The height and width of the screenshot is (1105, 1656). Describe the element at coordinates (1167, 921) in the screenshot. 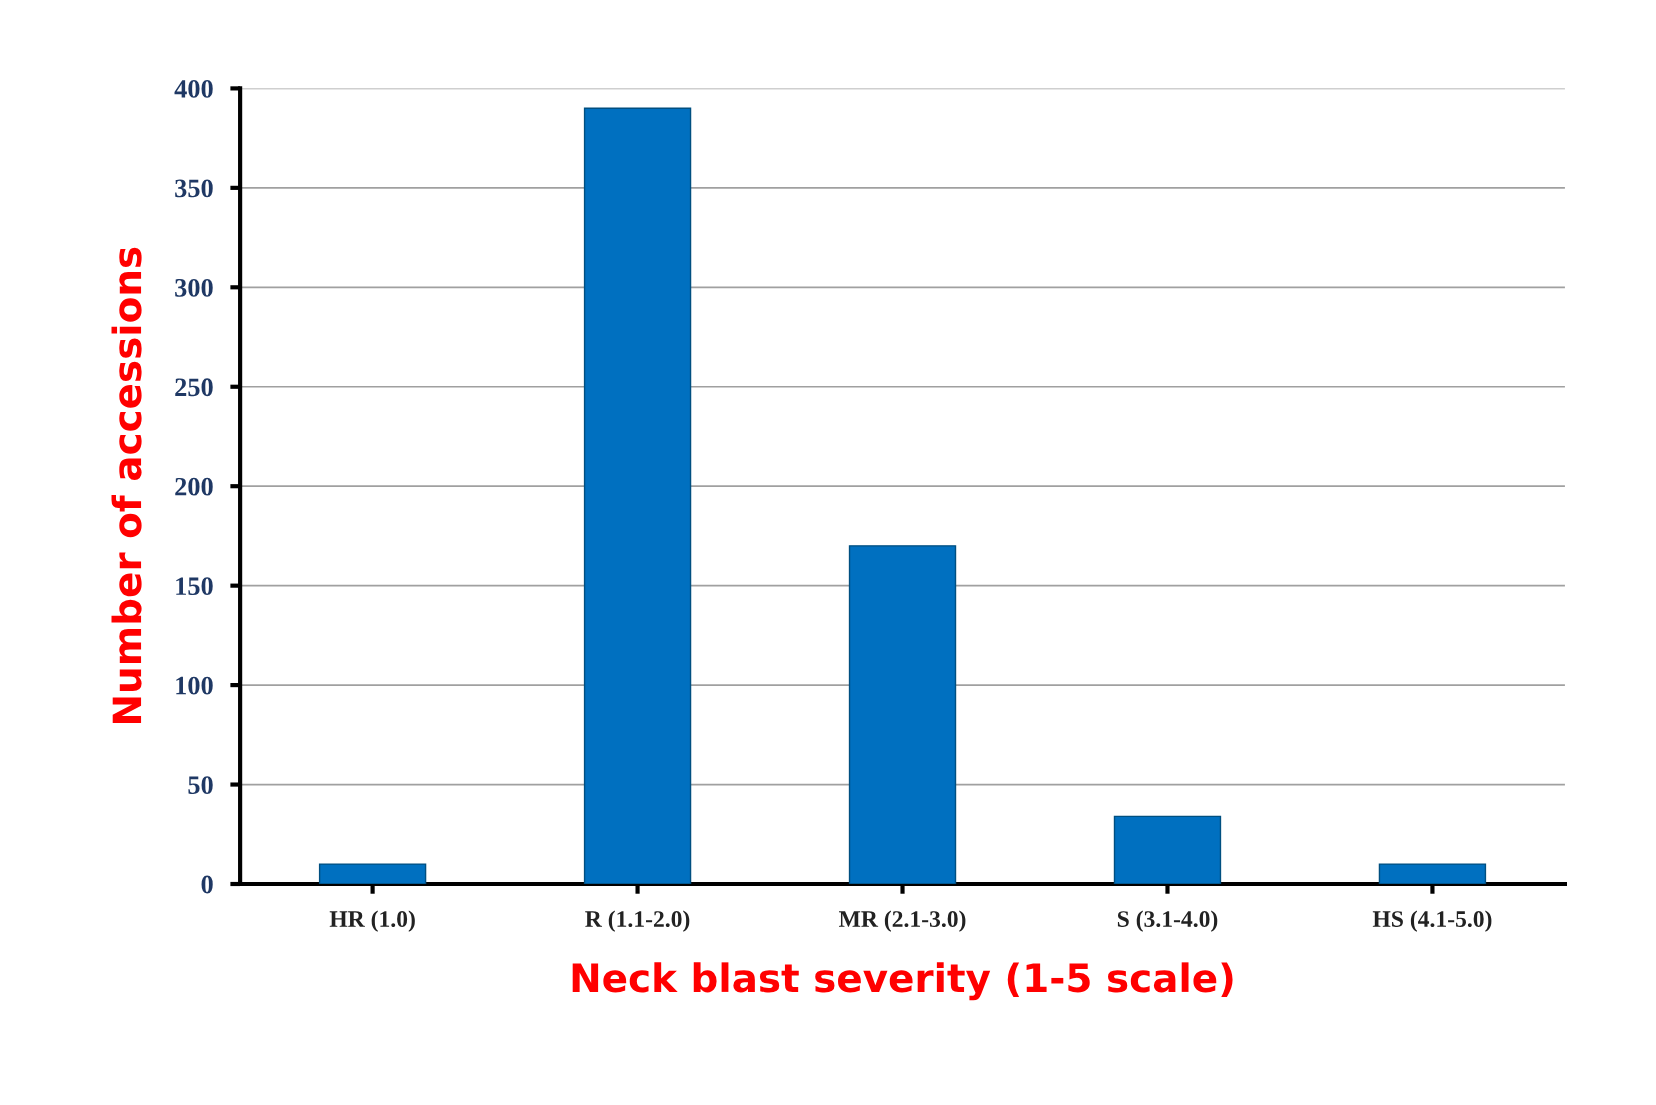

I see `x-tick-label: S (3.1-4.0)` at that location.